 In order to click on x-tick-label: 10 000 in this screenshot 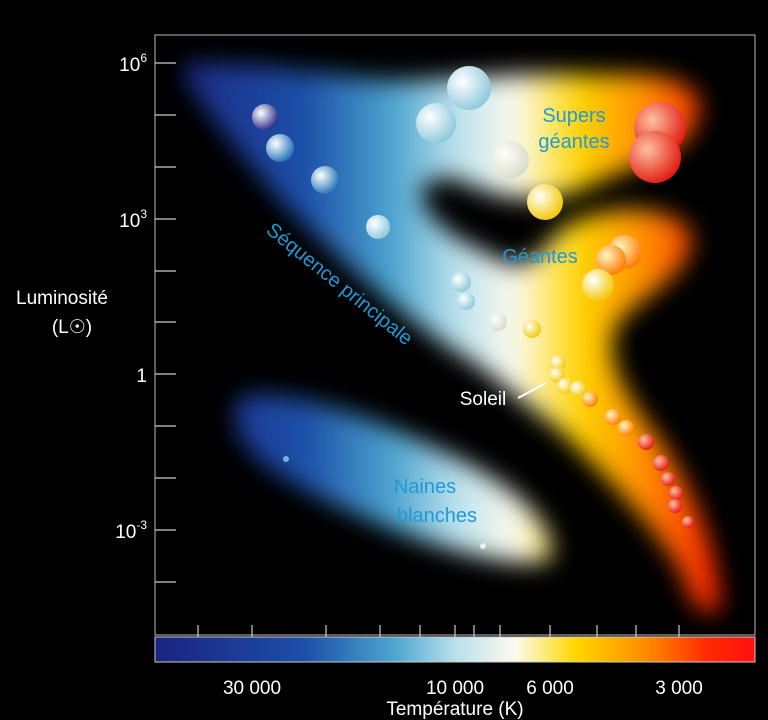, I will do `click(455, 688)`.